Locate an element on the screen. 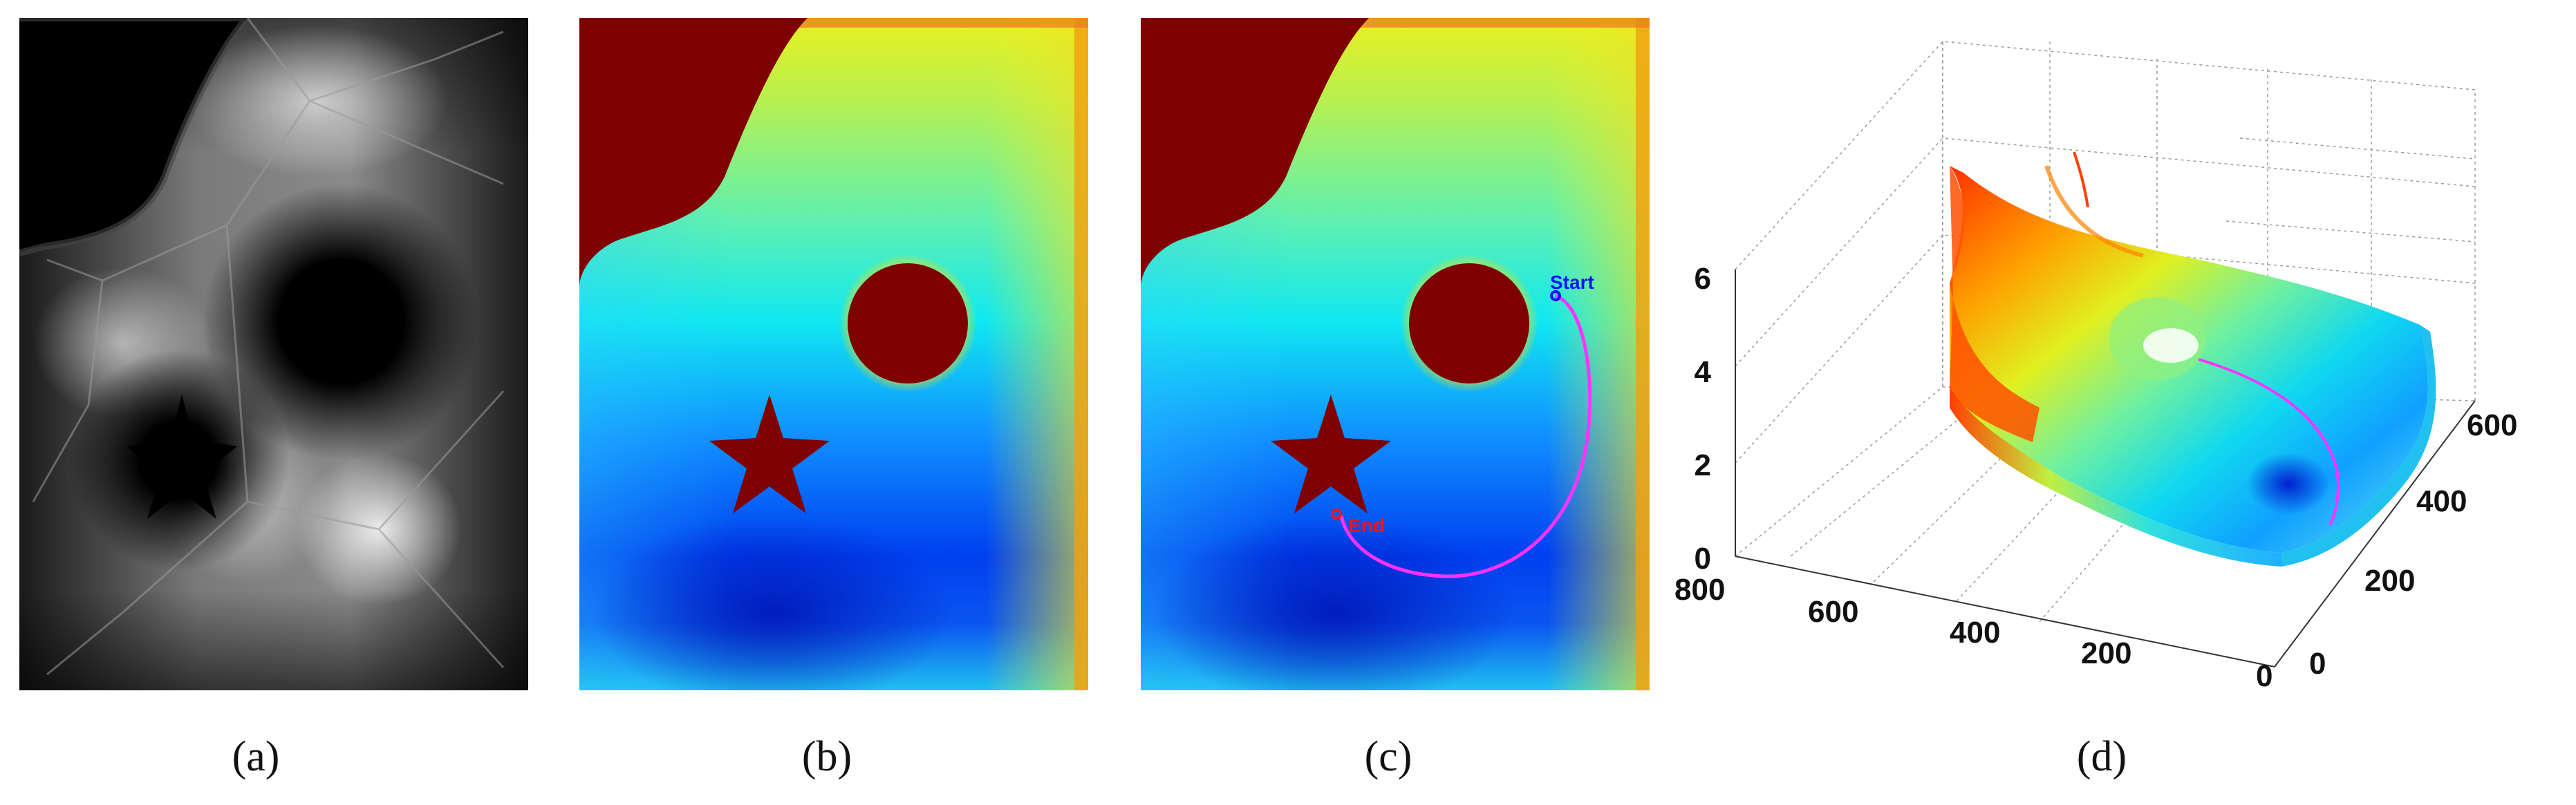  surface is located at coordinates (2193, 359).